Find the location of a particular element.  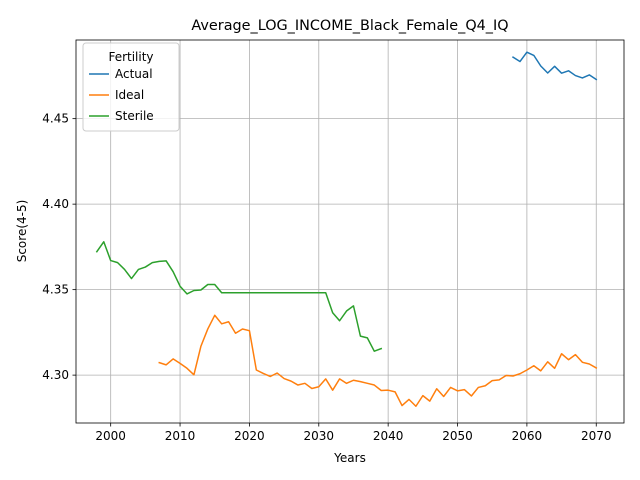

series-line-actual is located at coordinates (554, 66).